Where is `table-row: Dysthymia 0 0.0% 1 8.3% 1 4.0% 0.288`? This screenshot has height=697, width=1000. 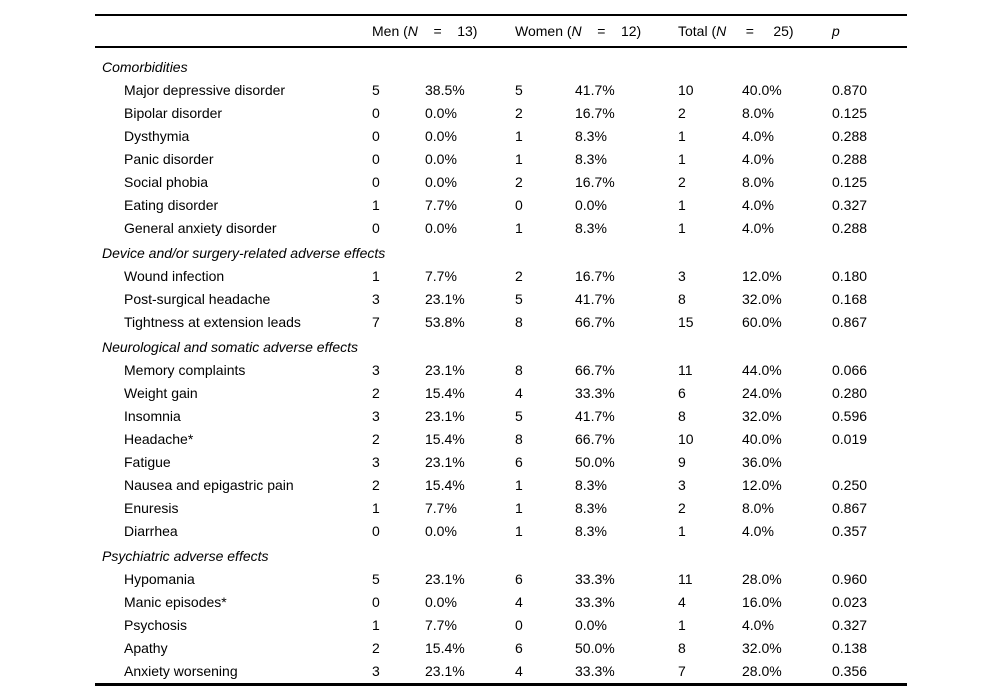
table-row: Dysthymia 0 0.0% 1 8.3% 1 4.0% 0.288 is located at coordinates (501, 136).